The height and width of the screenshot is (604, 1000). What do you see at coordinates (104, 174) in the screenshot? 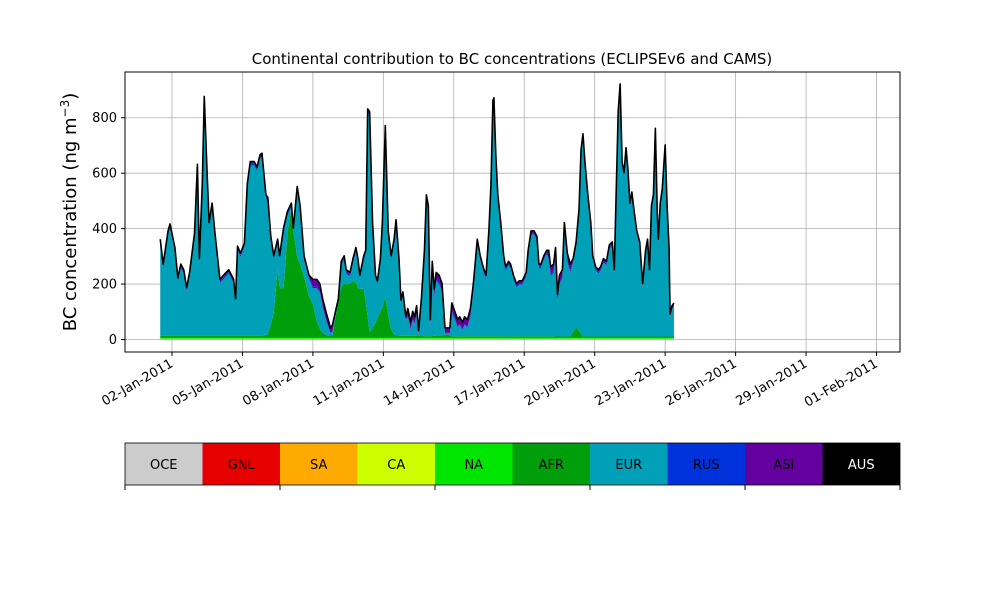
I see `y-tick-label: 600` at bounding box center [104, 174].